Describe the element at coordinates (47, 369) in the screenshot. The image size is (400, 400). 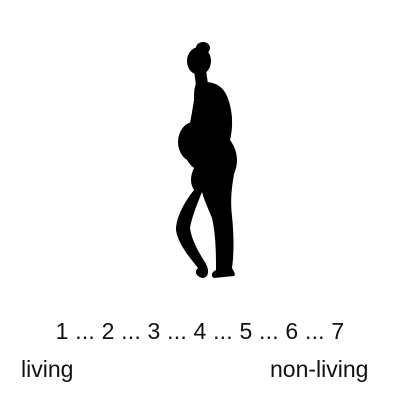
I see `scale-anchor-living: living` at that location.